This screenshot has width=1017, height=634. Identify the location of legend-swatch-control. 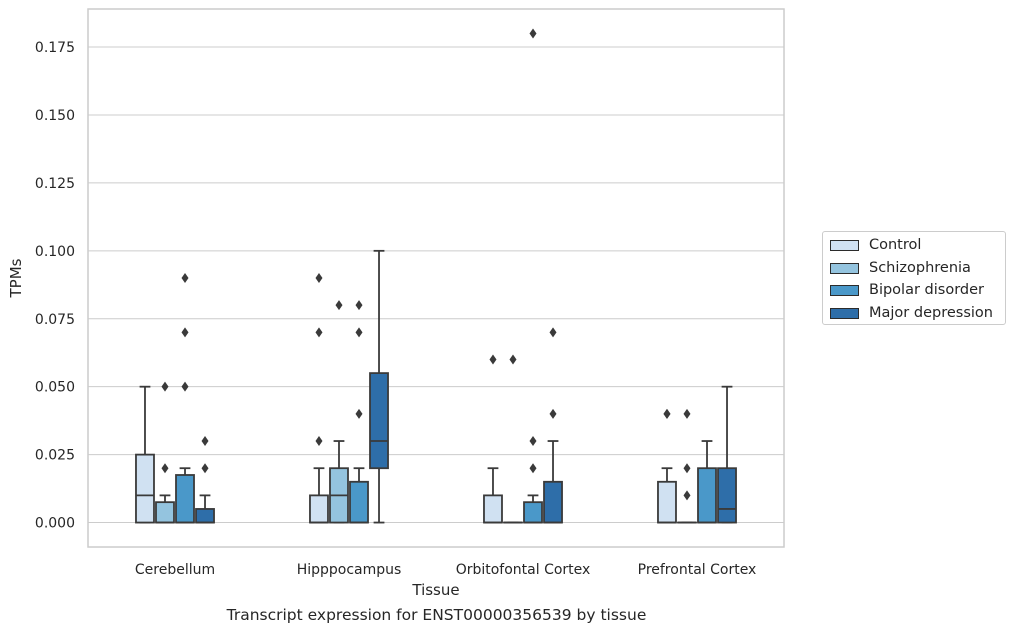
(844, 245).